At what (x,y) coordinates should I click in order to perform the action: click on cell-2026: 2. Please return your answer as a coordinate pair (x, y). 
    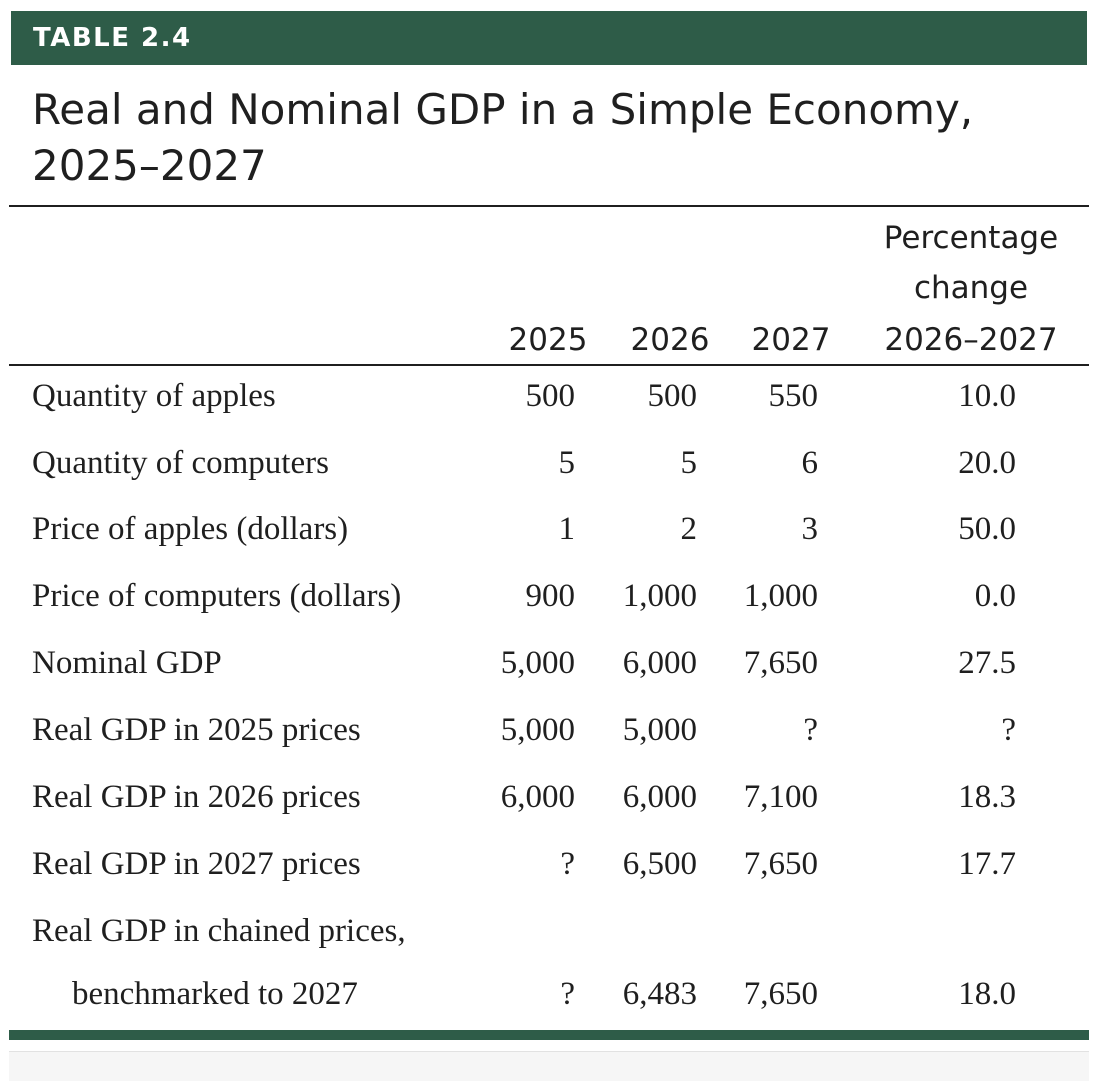
    Looking at the image, I should click on (689, 529).